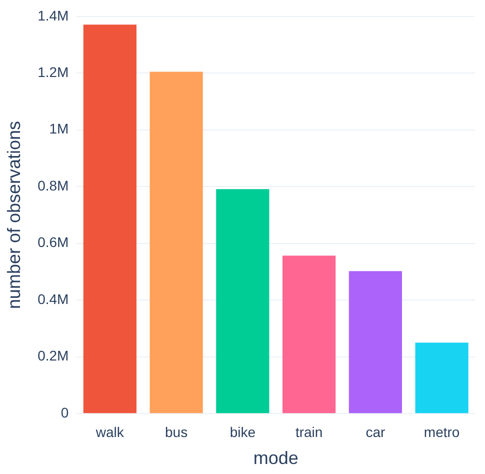 This screenshot has height=474, width=485. Describe the element at coordinates (243, 432) in the screenshot. I see `x-tick-label: bike` at that location.